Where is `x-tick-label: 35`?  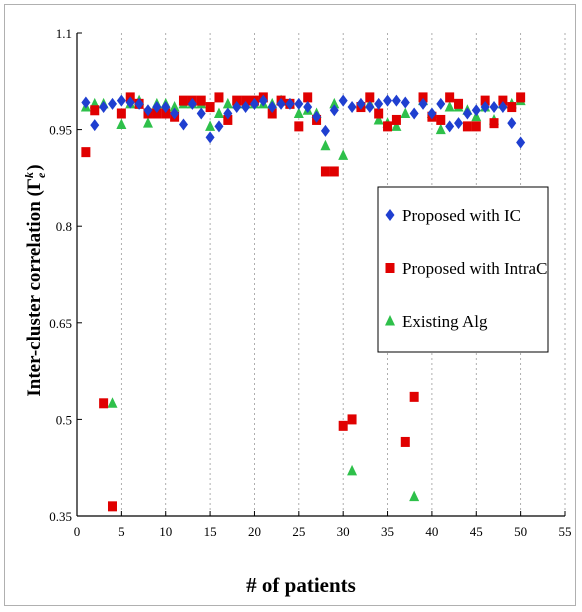 x-tick-label: 35 is located at coordinates (387, 531).